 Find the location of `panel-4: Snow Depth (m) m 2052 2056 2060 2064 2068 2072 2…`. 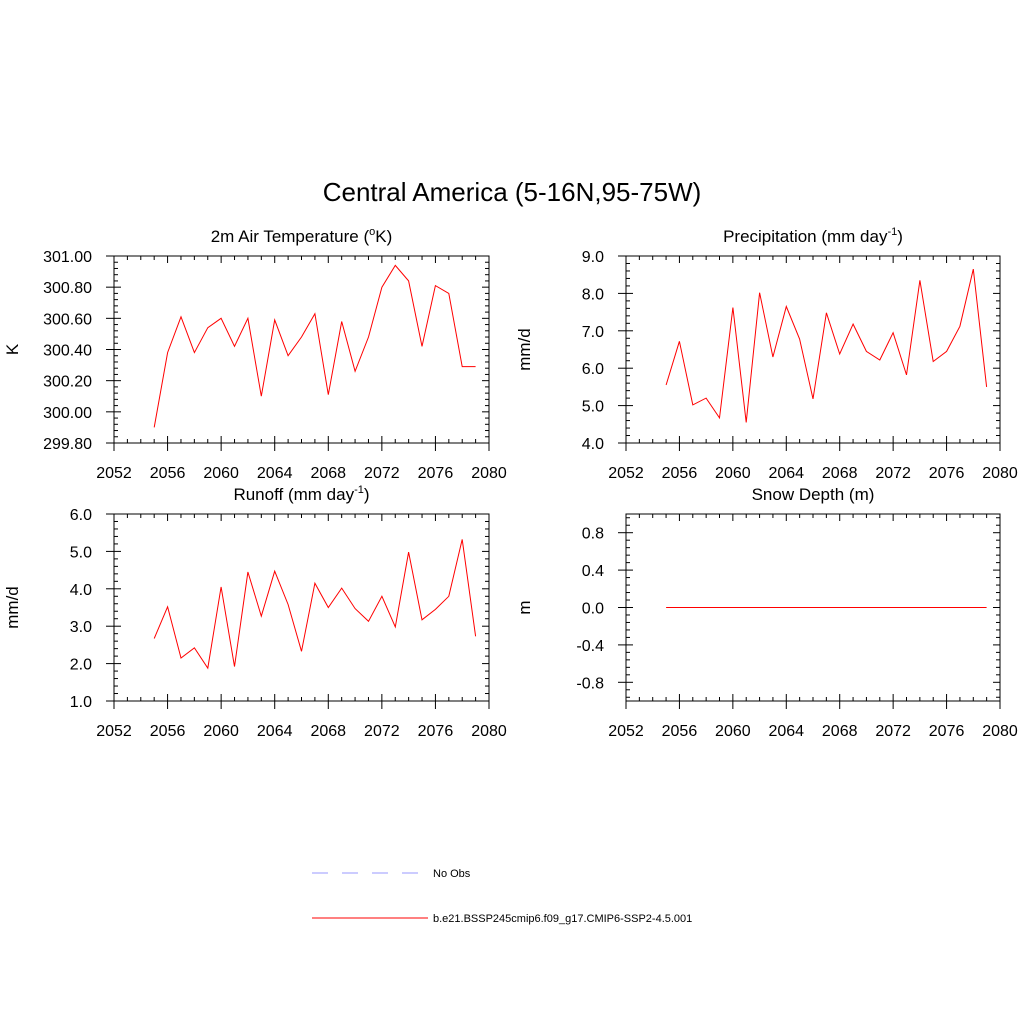

panel-4: Snow Depth (m) m 2052 2056 2060 2064 2068 2072 2… is located at coordinates (766, 612).